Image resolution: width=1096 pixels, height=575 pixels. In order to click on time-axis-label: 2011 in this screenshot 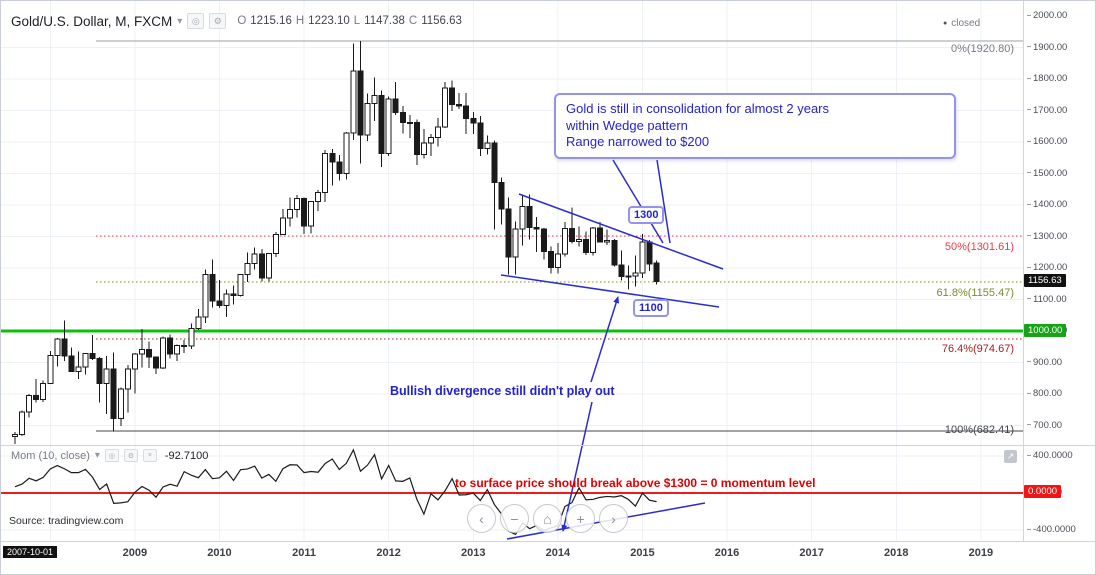, I will do `click(304, 553)`.